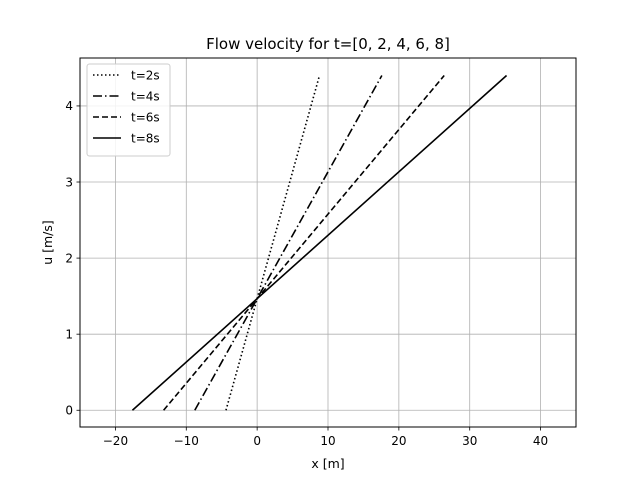 This screenshot has height=480, width=640. I want to click on legend-box, so click(128, 110).